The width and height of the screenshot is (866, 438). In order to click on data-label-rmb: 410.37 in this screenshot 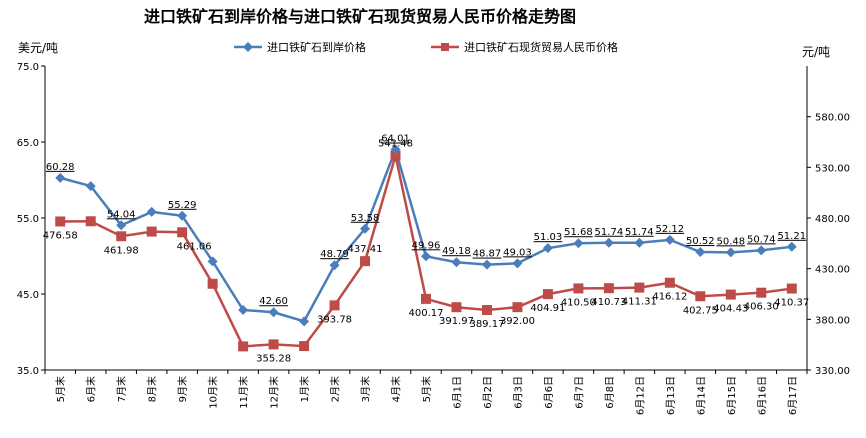, I will do `click(791, 303)`.